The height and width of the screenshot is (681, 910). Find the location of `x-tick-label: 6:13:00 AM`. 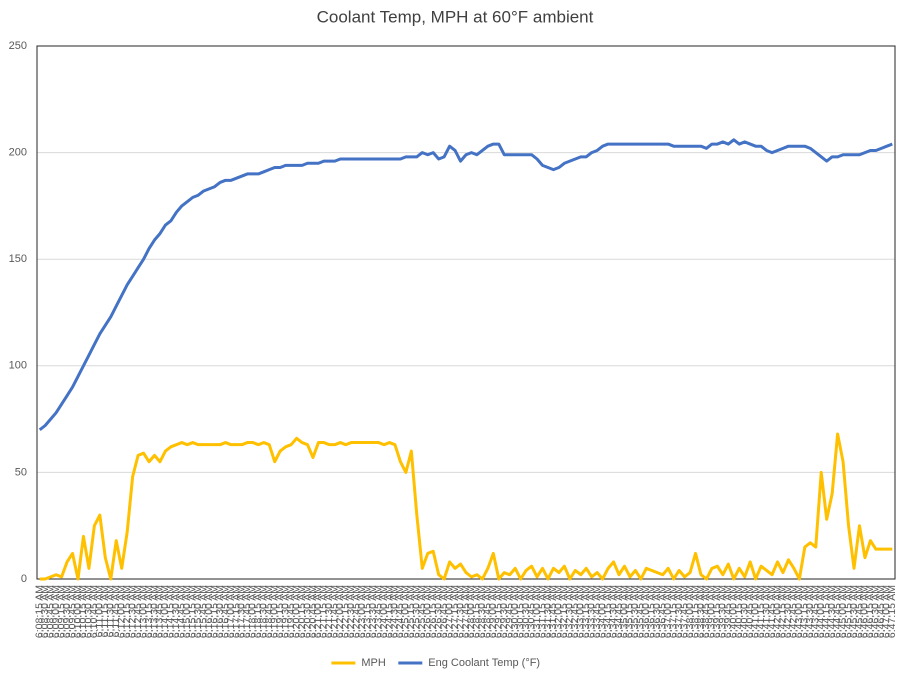

x-tick-label: 6:13:00 AM is located at coordinates (143, 611).